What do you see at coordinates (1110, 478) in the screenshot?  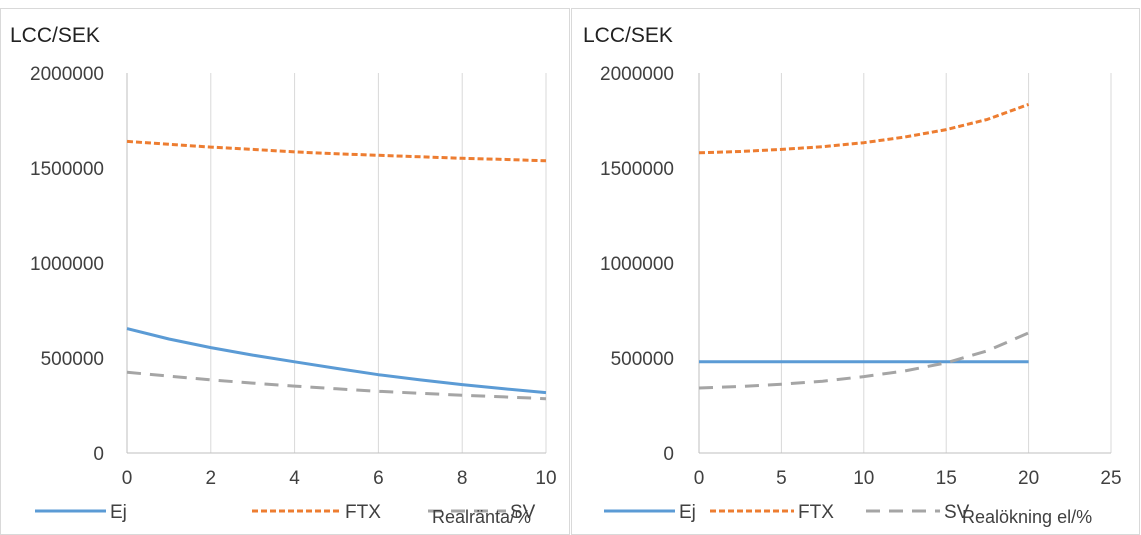 I see `x-tick-label: 25` at bounding box center [1110, 478].